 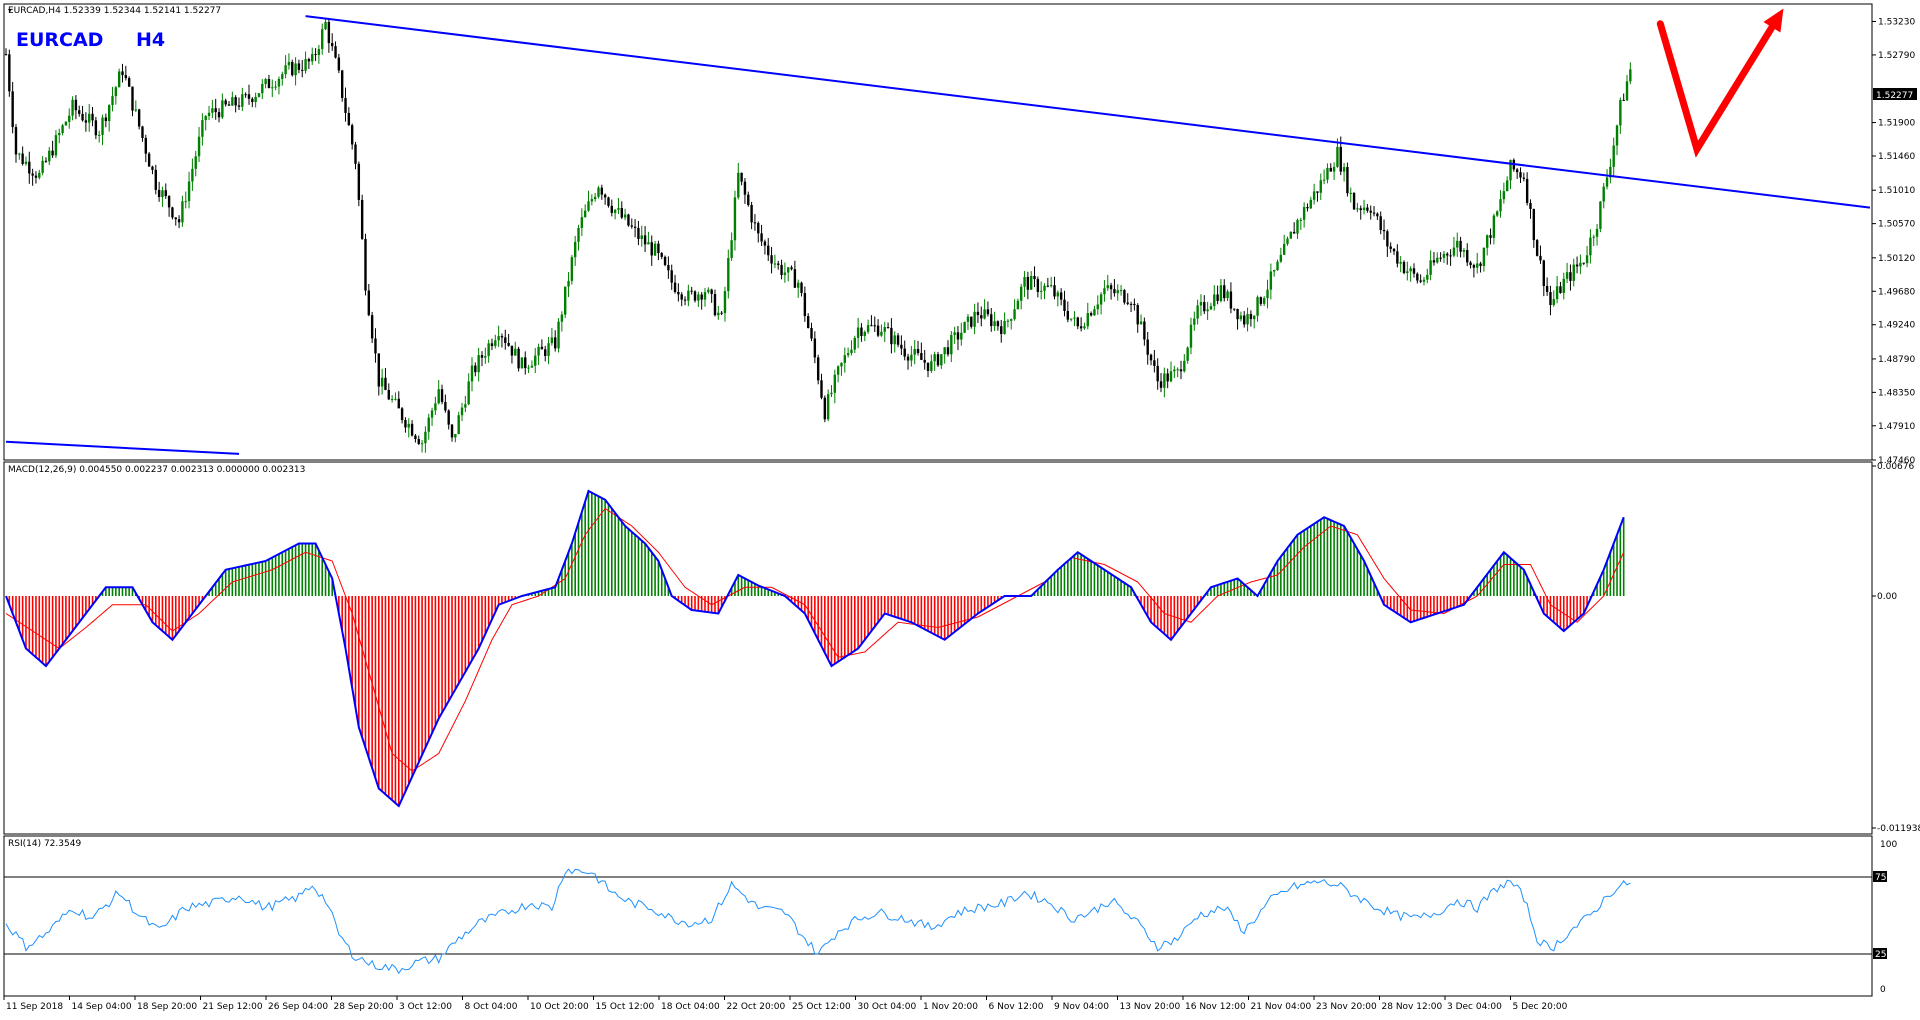 I want to click on rsi-axis: 100 75 25 0, so click(x=1884, y=916).